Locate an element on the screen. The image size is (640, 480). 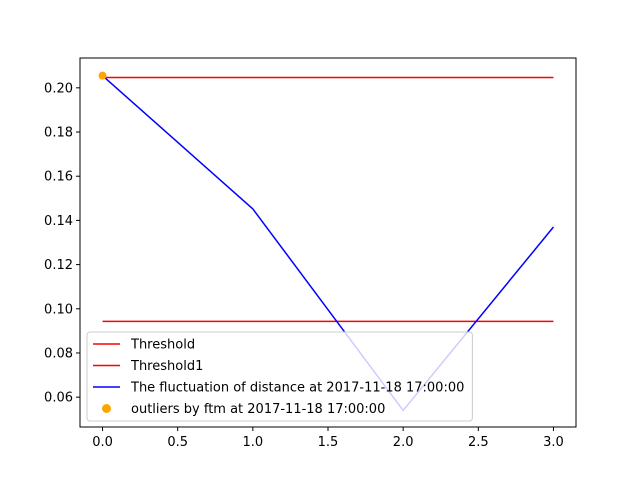
scatter-point is located at coordinates (102, 75).